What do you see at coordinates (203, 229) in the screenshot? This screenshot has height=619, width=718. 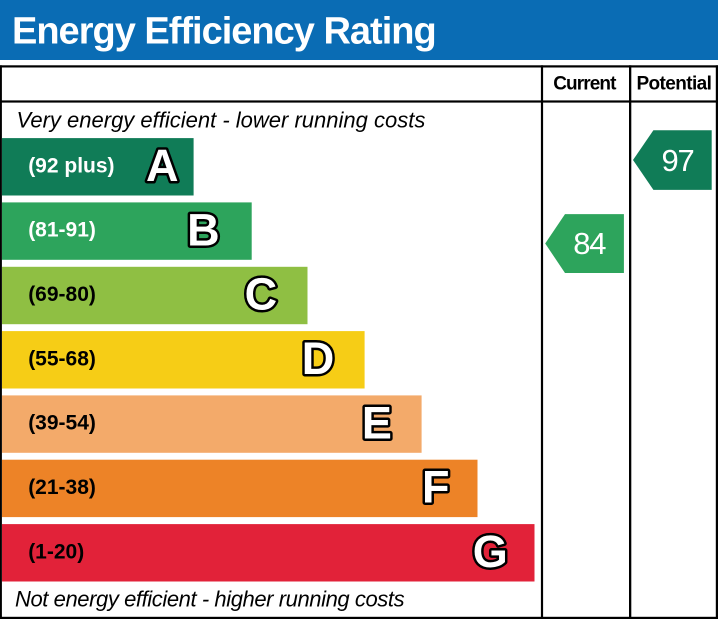 I see `svg-text: B` at bounding box center [203, 229].